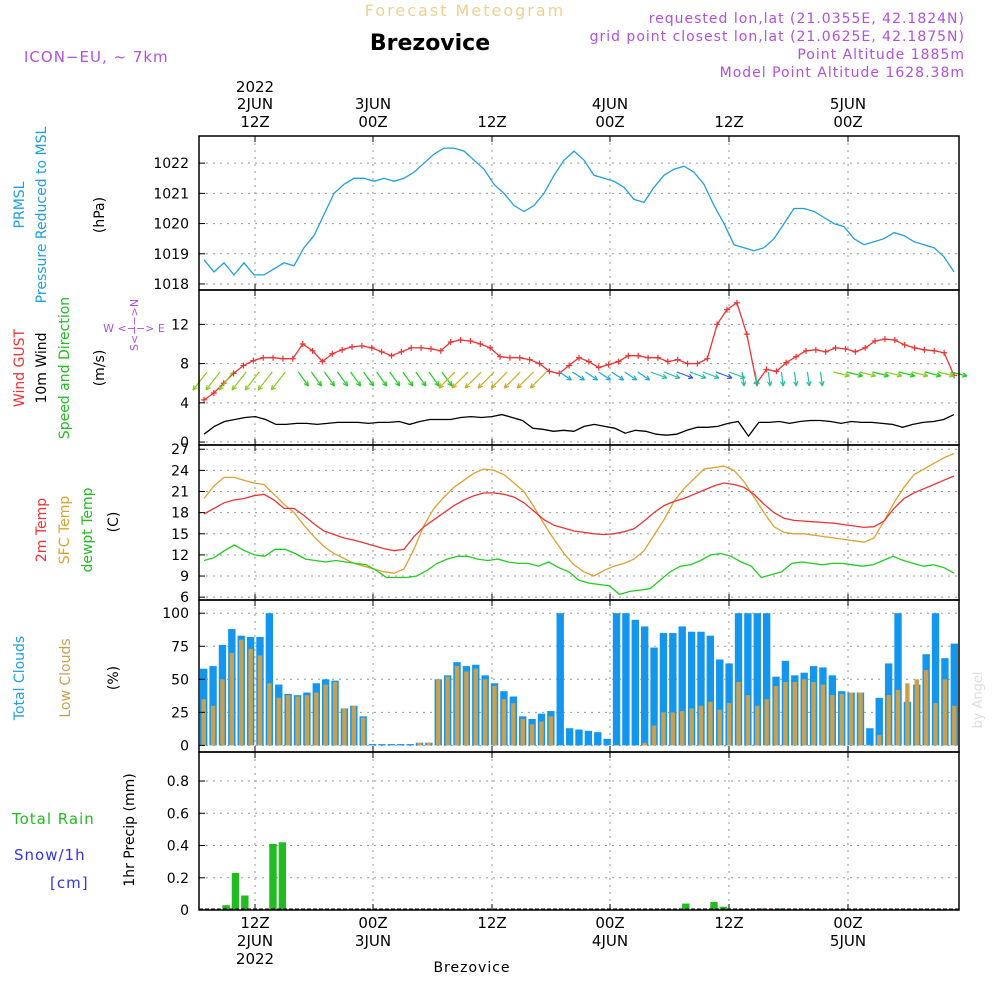 This screenshot has height=1000, width=1000. Describe the element at coordinates (579, 425) in the screenshot. I see `wind-line` at that location.